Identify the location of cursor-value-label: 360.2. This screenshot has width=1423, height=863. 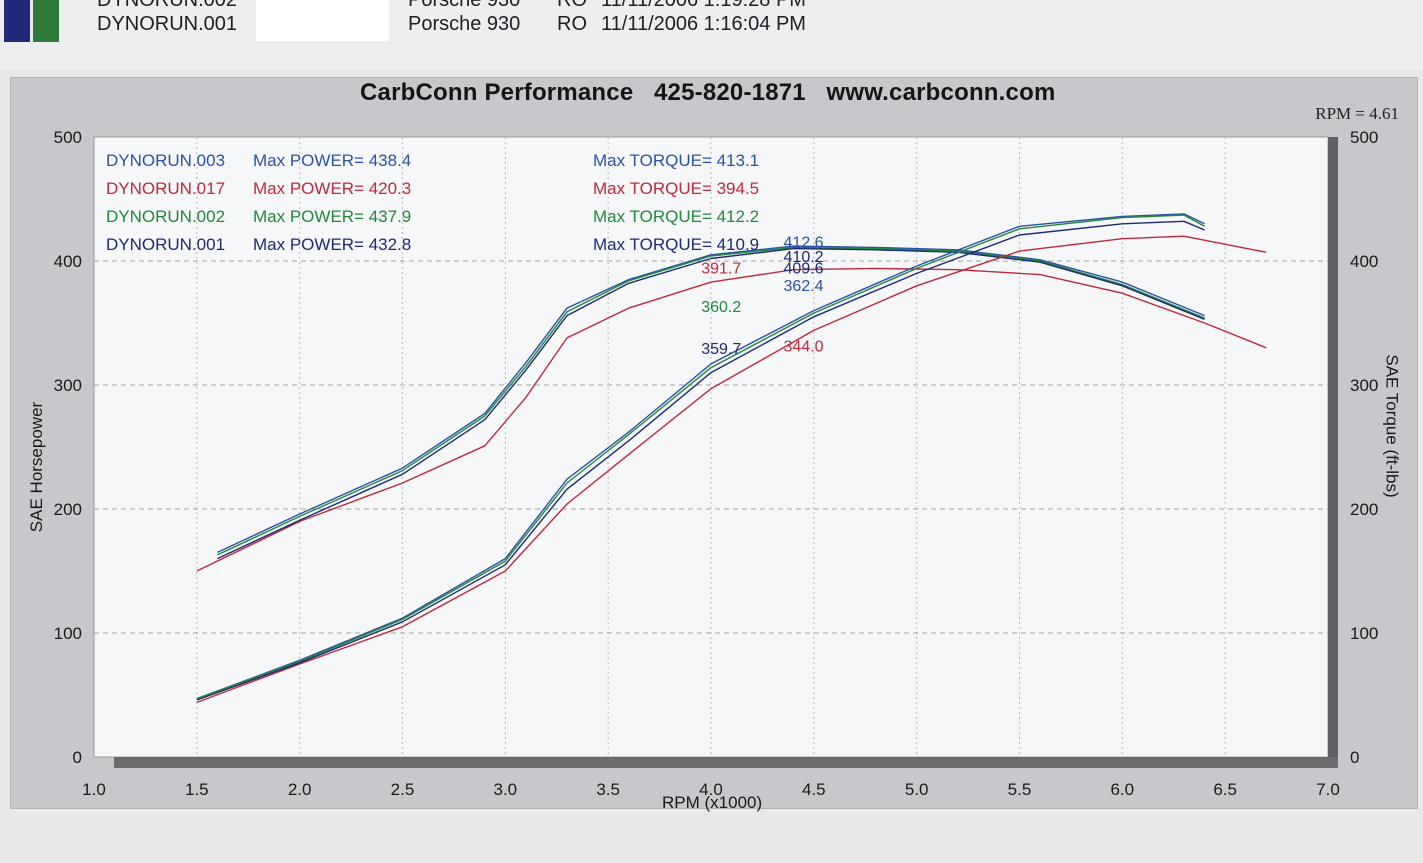
(721, 307).